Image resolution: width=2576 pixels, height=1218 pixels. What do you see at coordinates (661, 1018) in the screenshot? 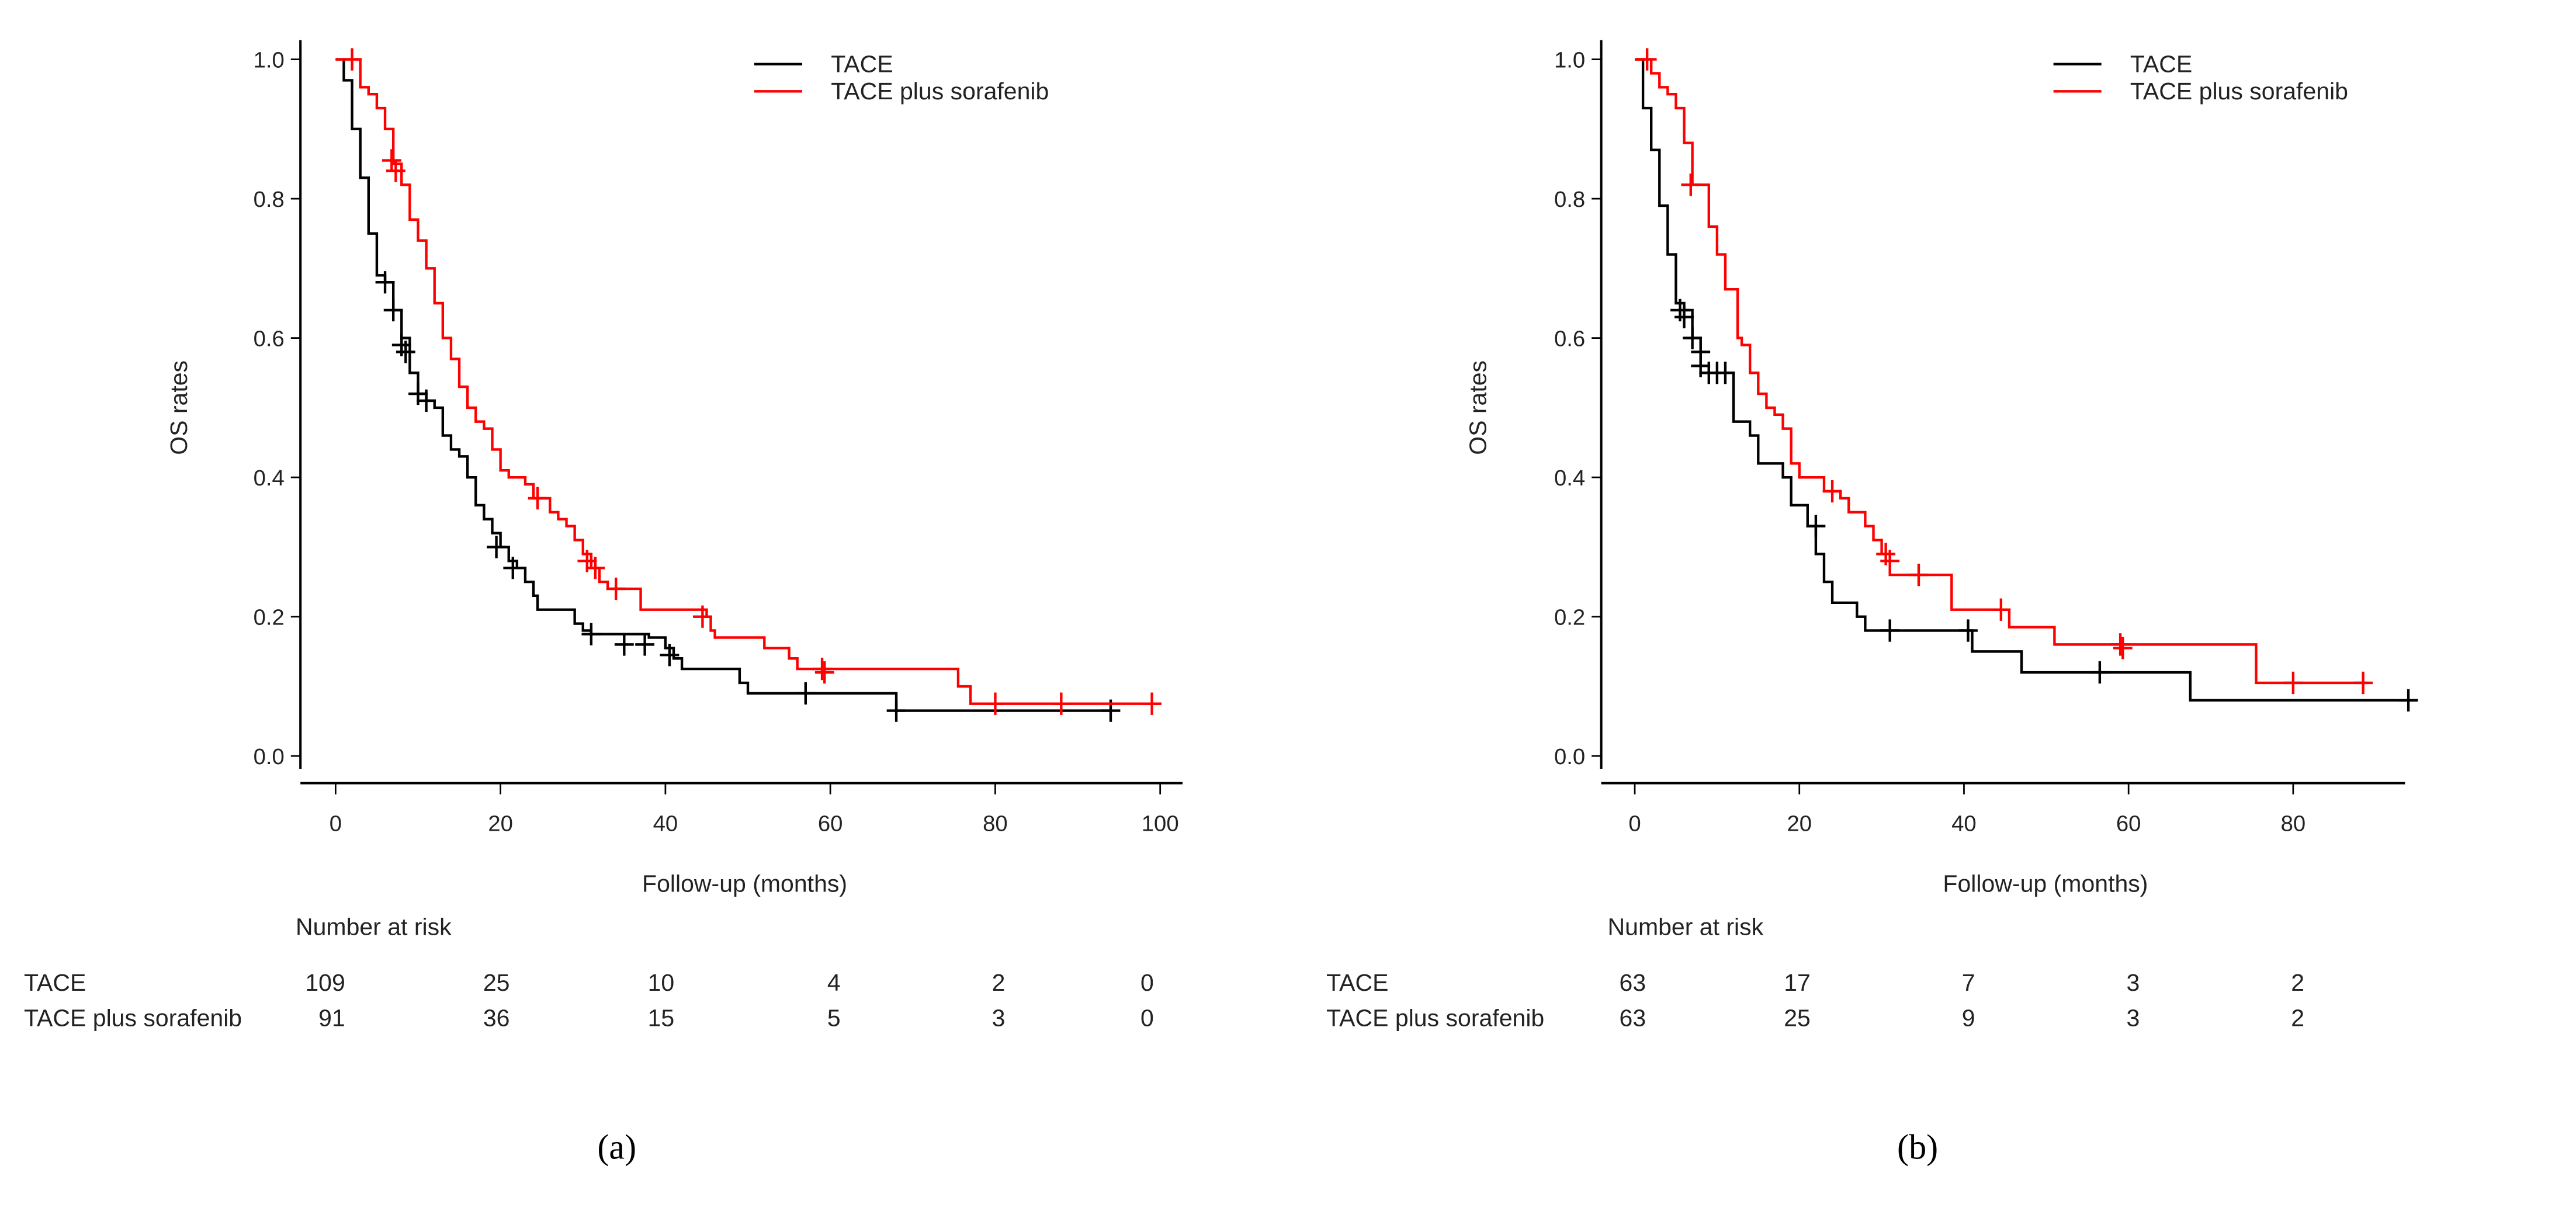
I see `risk-count: 15` at bounding box center [661, 1018].